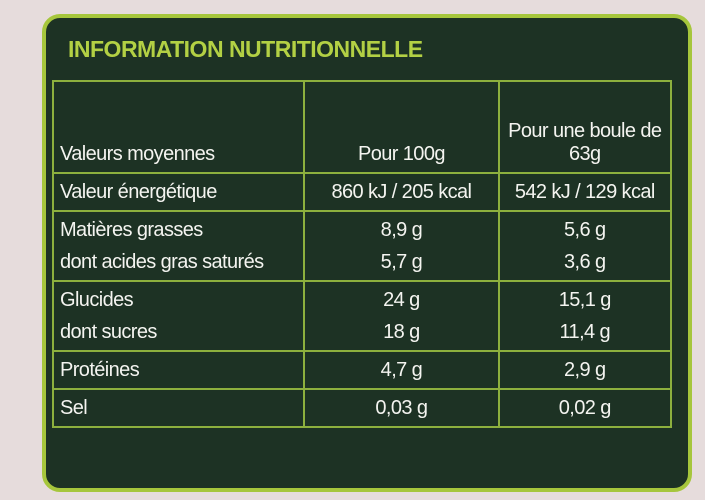 Image resolution: width=705 pixels, height=500 pixels. Describe the element at coordinates (585, 262) in the screenshot. I see `value: 3,6 g` at that location.